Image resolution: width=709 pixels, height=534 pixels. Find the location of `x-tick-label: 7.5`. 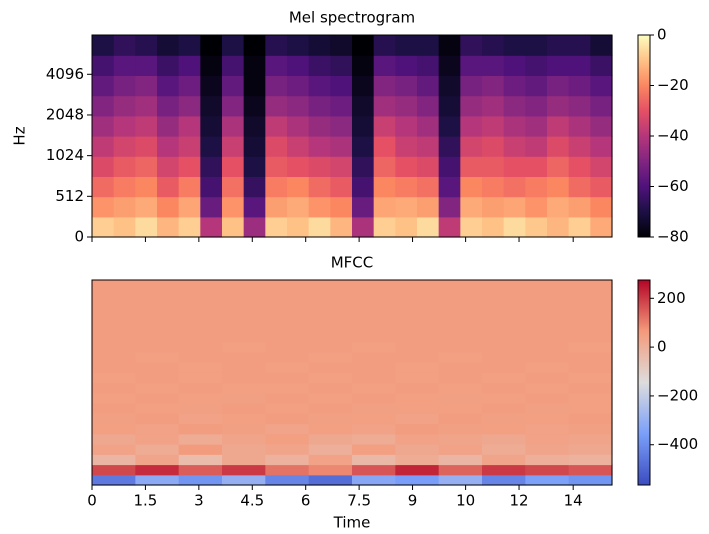

x-tick-label: 7.5 is located at coordinates (359, 501).